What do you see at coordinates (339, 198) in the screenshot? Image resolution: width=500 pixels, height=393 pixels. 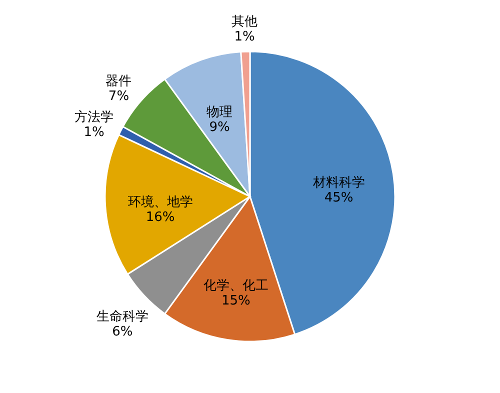 I see `data-label: 45%` at bounding box center [339, 198].